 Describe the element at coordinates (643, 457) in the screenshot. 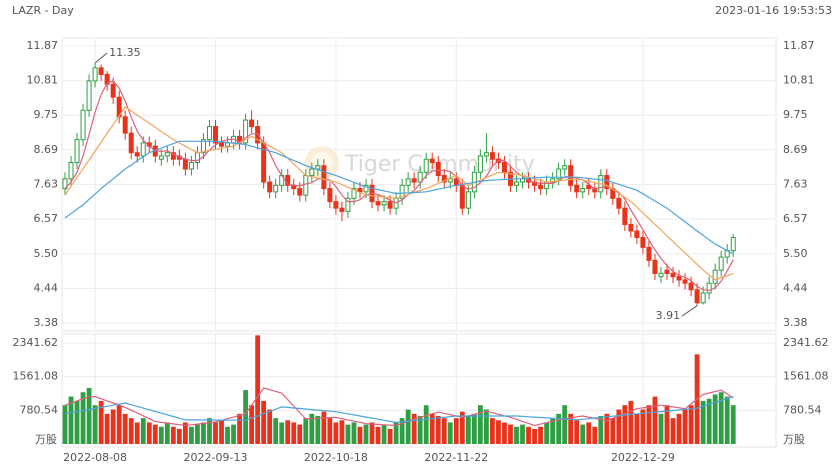

I see `x-tick-label: 2022-12-29` at that location.